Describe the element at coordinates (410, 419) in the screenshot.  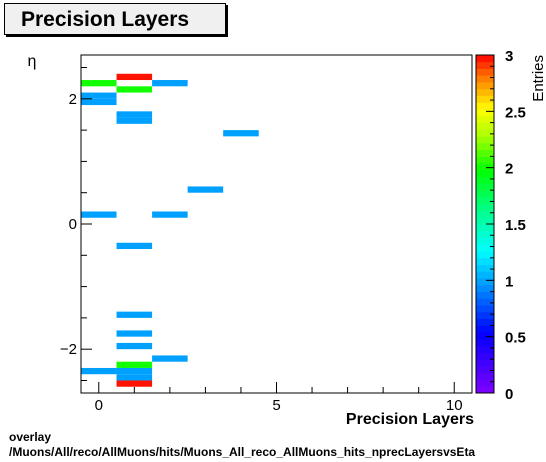
I see `x-axis-label: Precision Layers` at that location.